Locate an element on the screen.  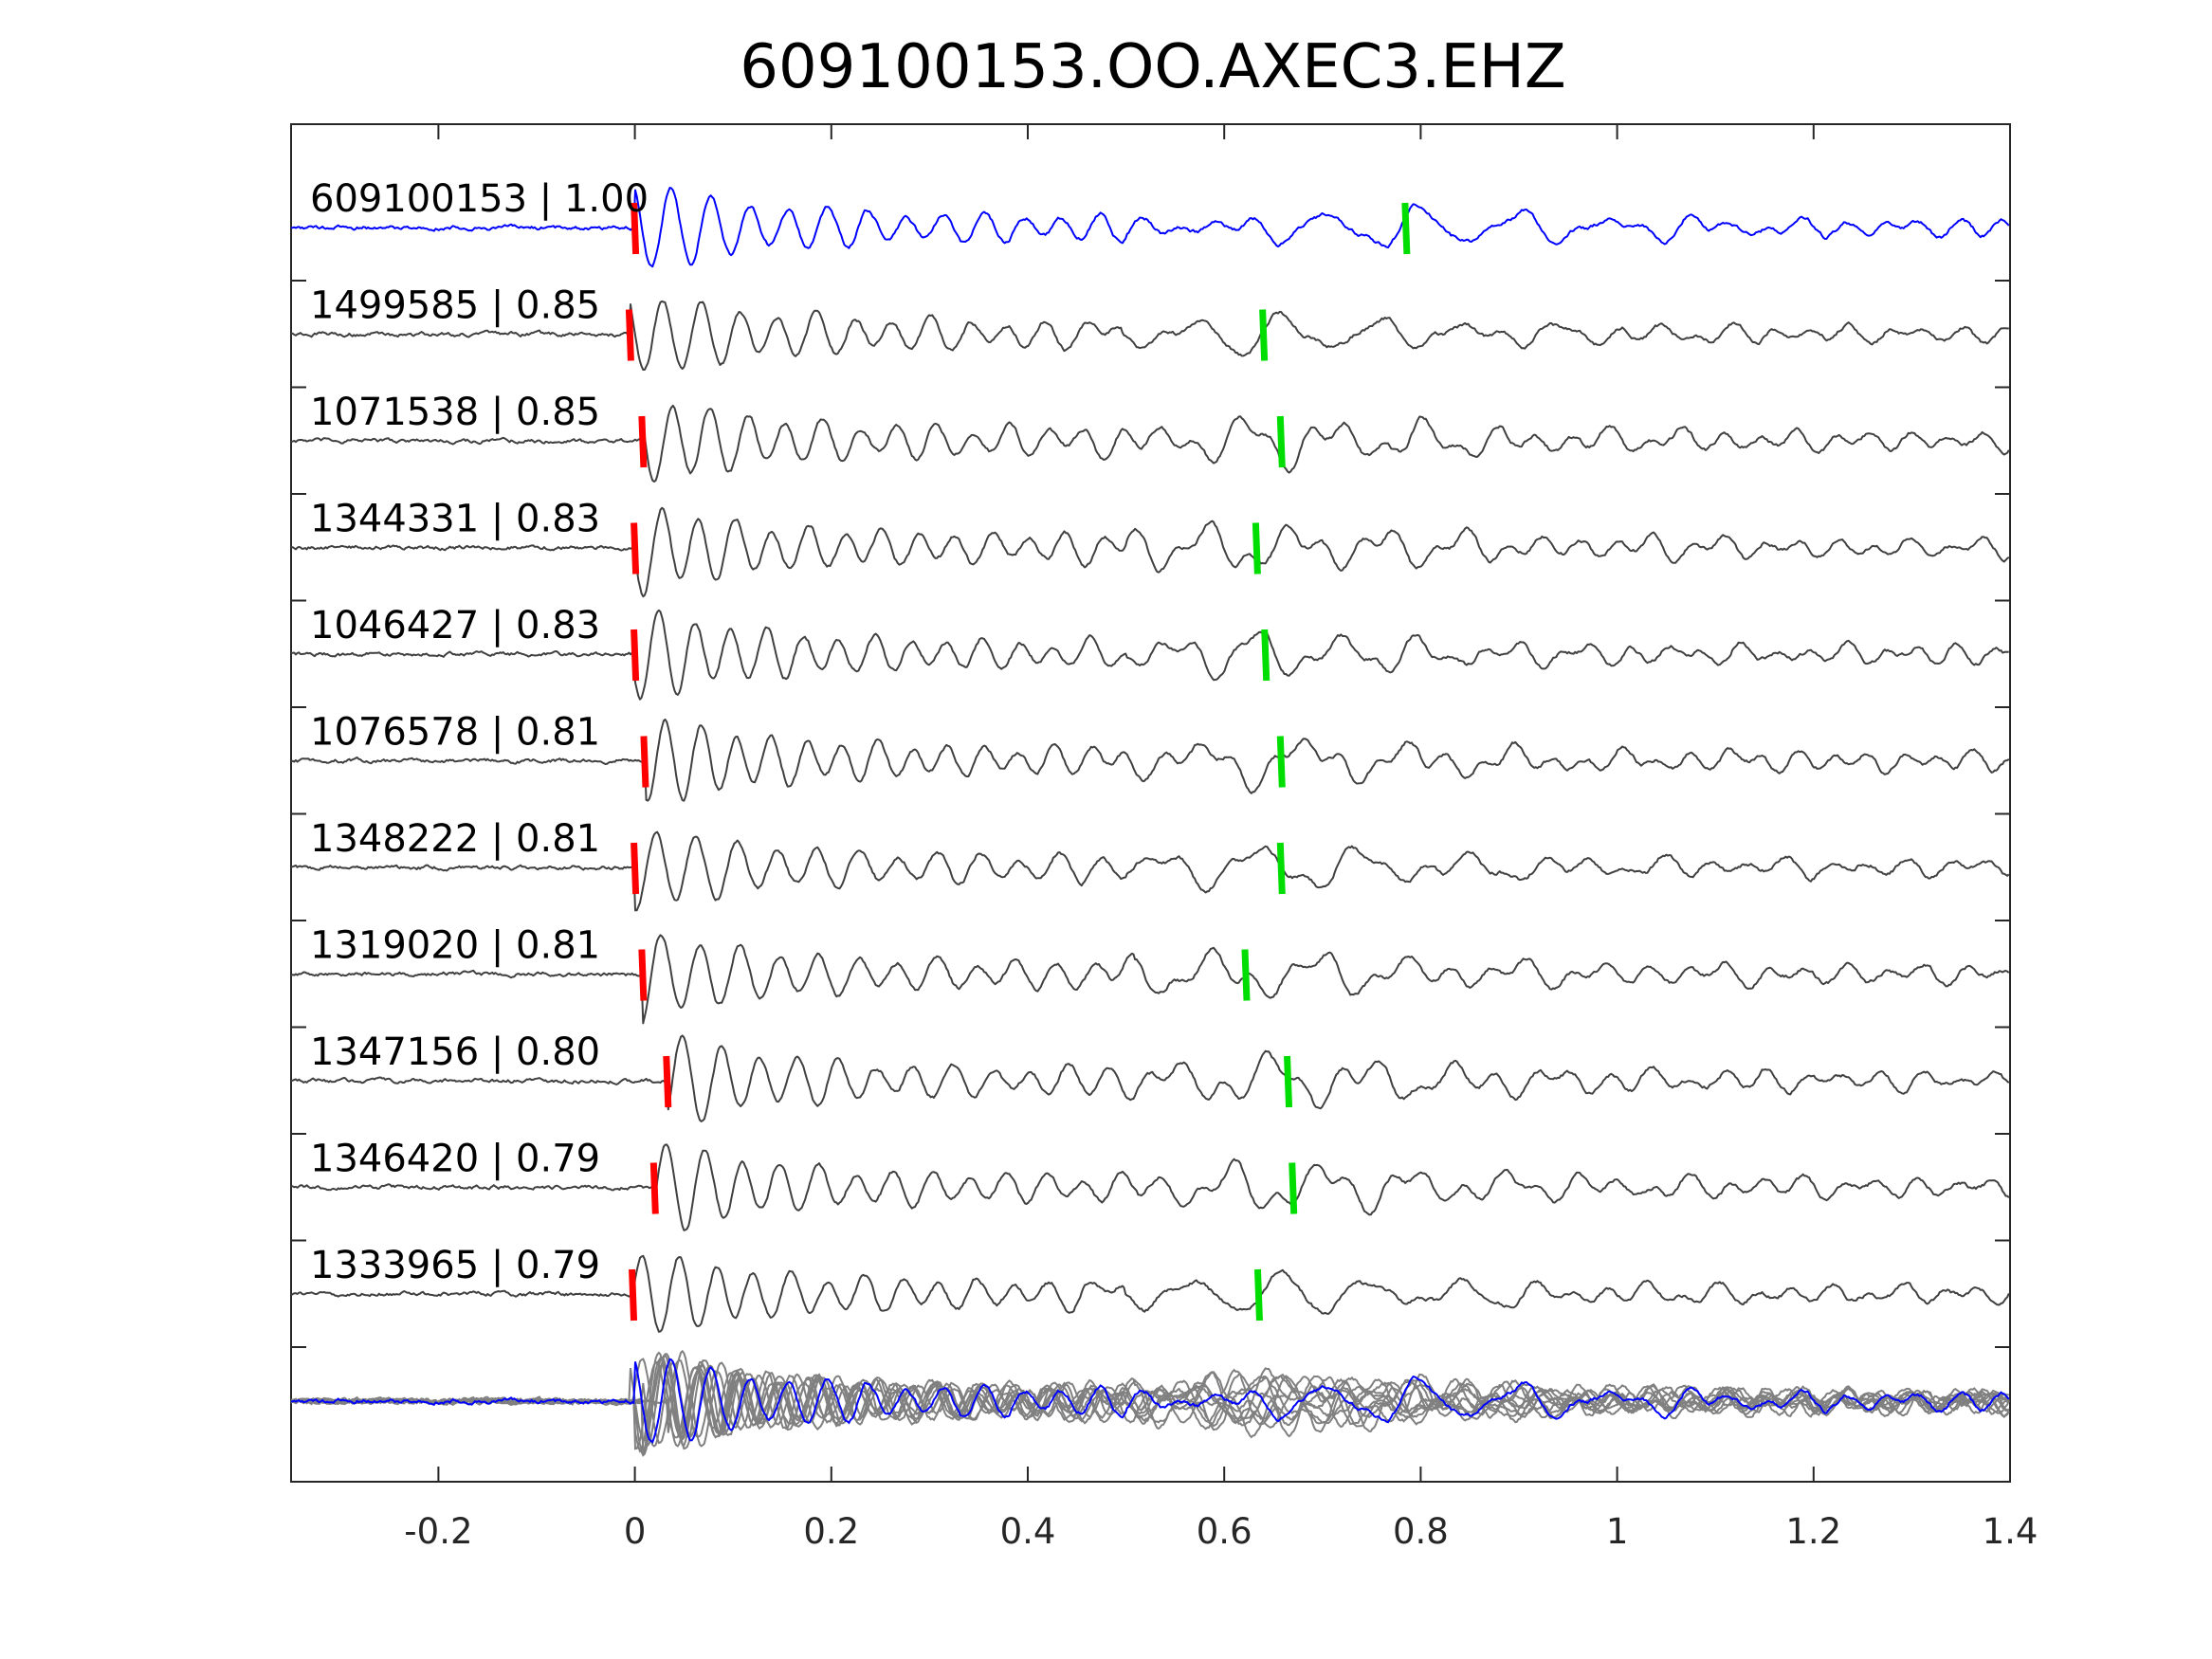
x-tick-label: 0.8 is located at coordinates (1421, 1531).